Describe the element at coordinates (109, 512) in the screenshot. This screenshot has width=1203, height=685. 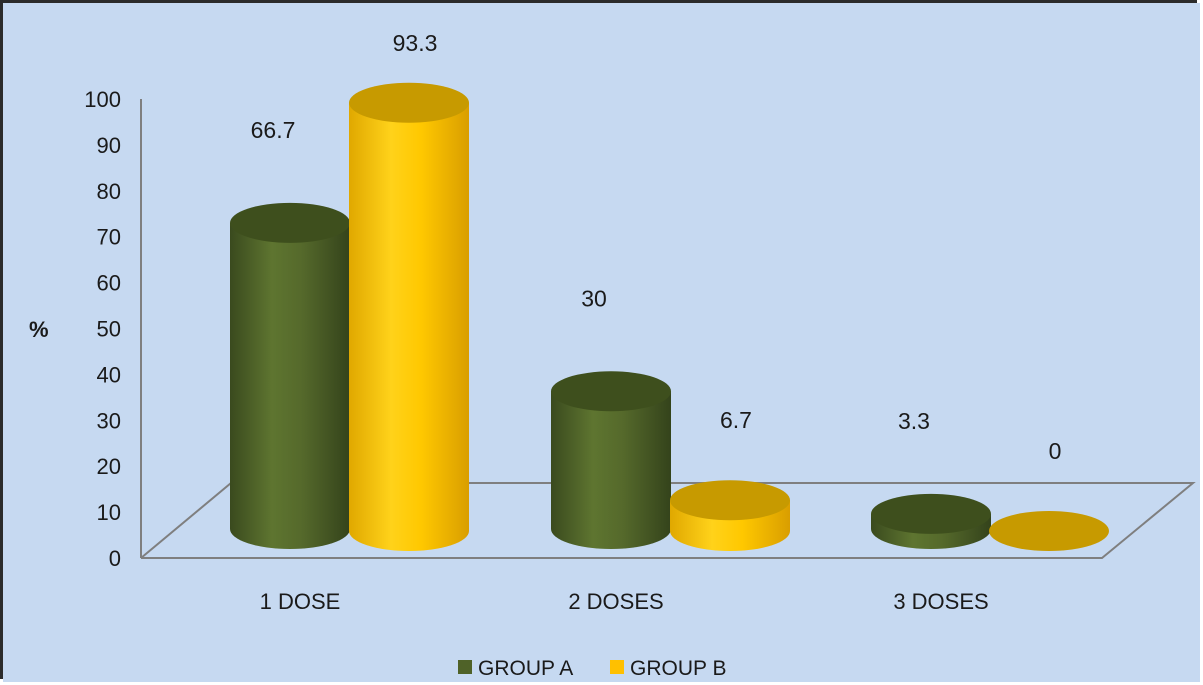
I see `y-tick-label: 10` at that location.